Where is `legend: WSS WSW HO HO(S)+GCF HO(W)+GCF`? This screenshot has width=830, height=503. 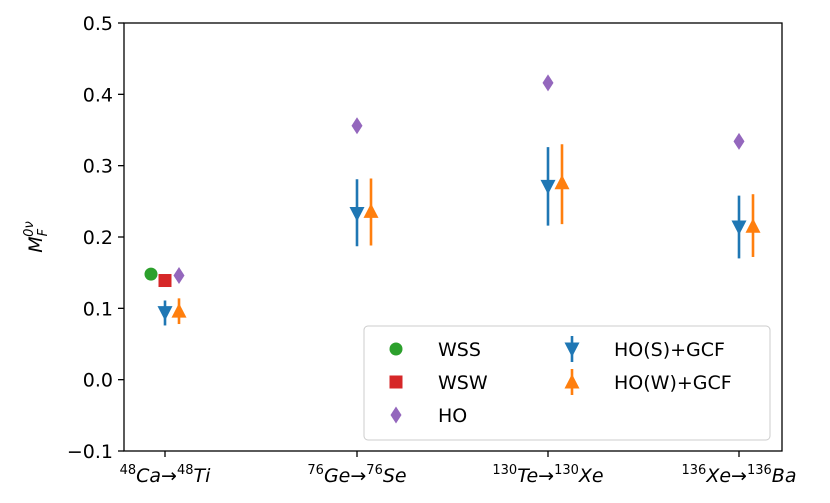
legend: WSS WSW HO HO(S)+GCF HO(W)+GCF is located at coordinates (567, 383).